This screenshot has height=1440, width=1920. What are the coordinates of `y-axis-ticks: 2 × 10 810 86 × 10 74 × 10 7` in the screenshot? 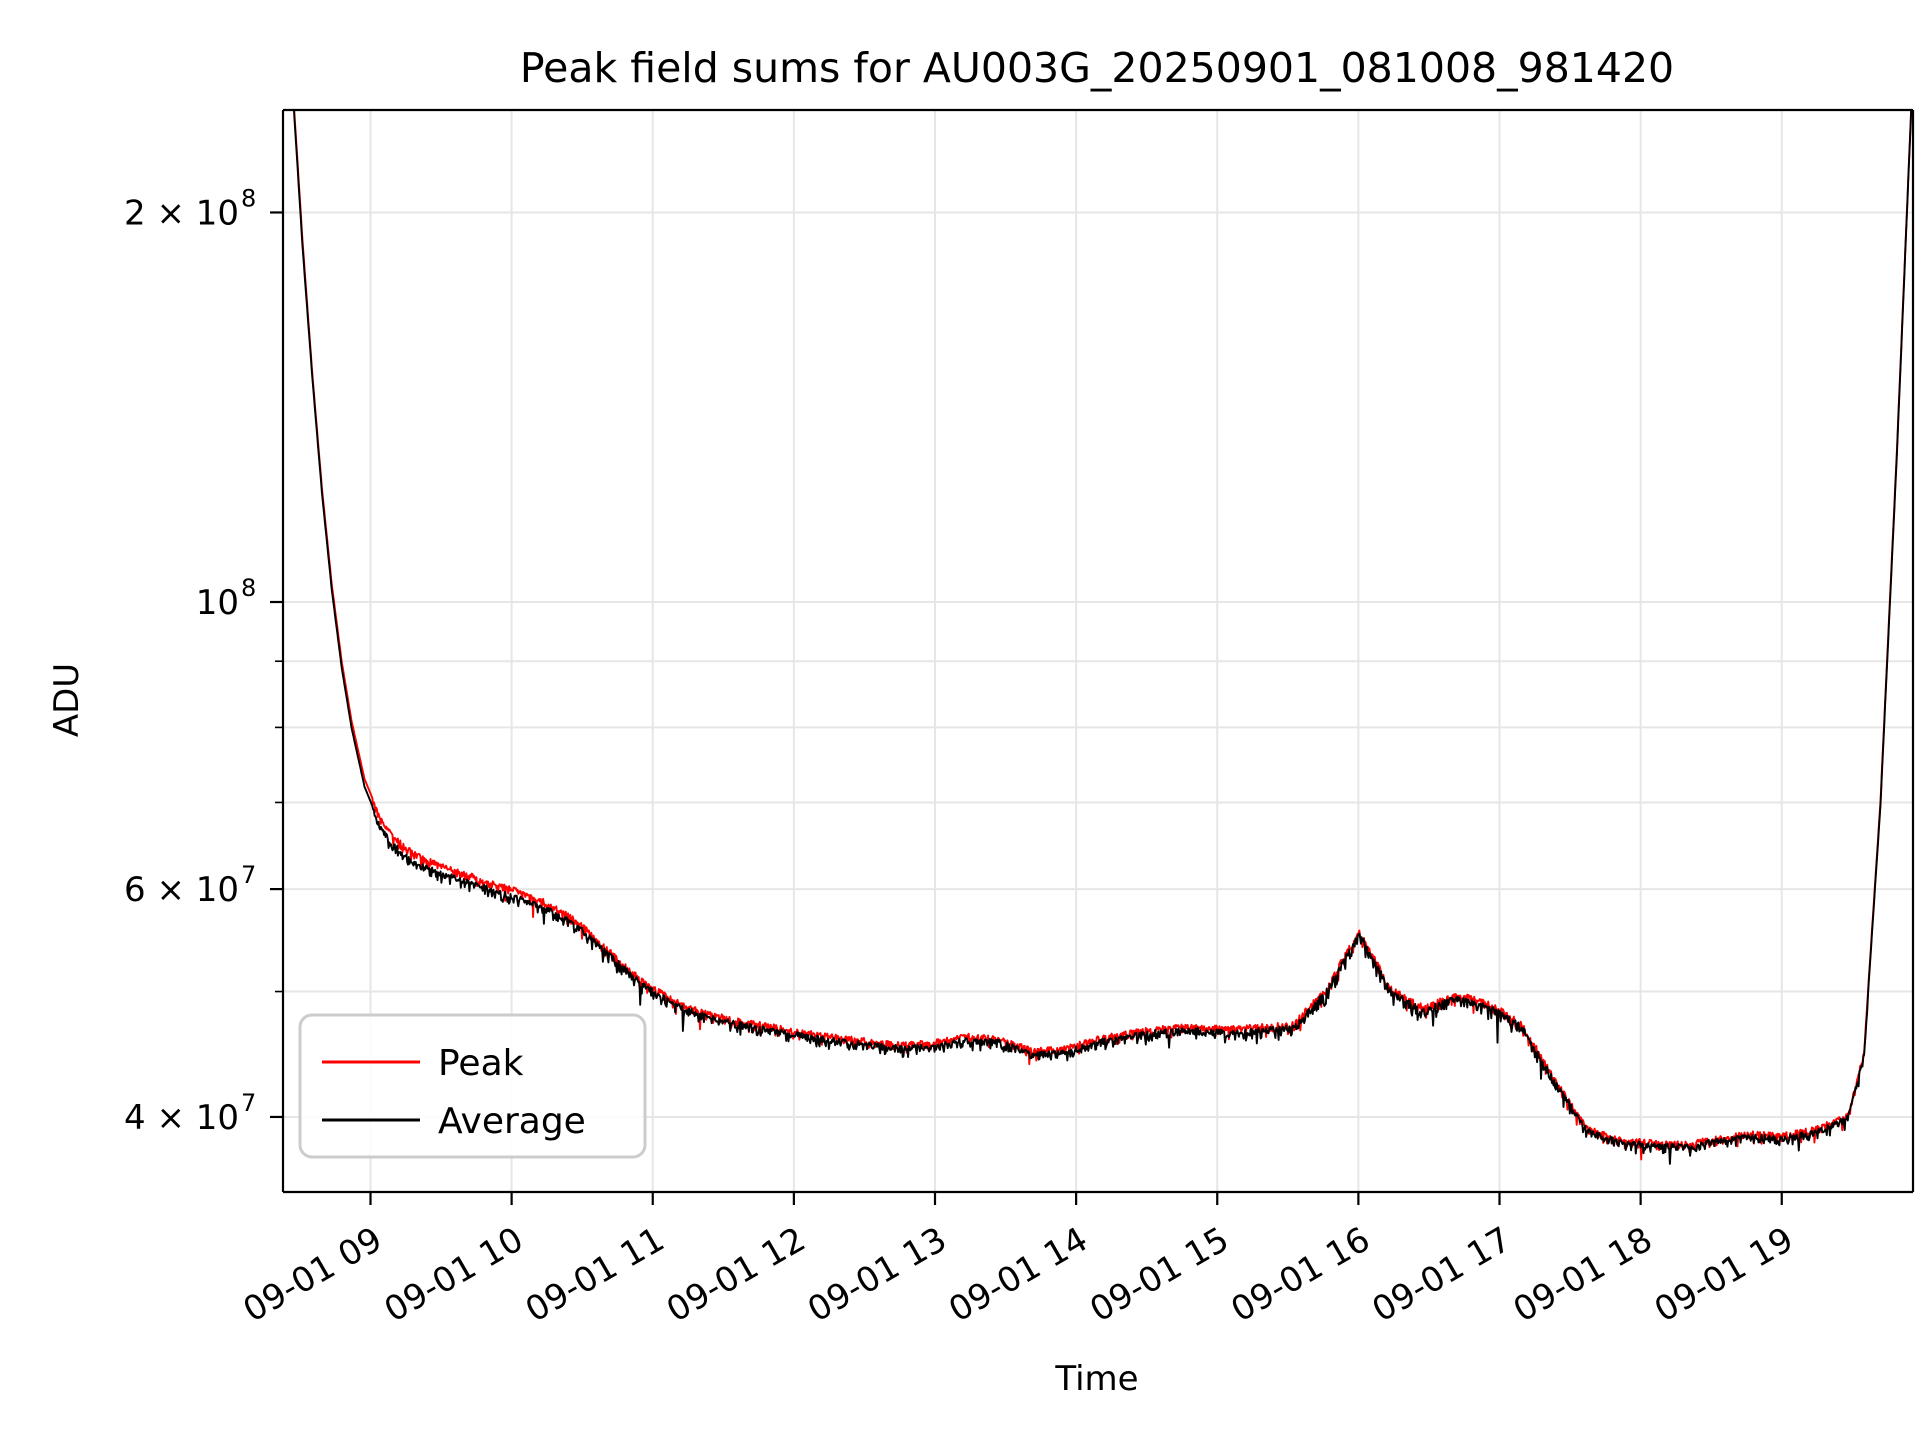 It's located at (203, 661).